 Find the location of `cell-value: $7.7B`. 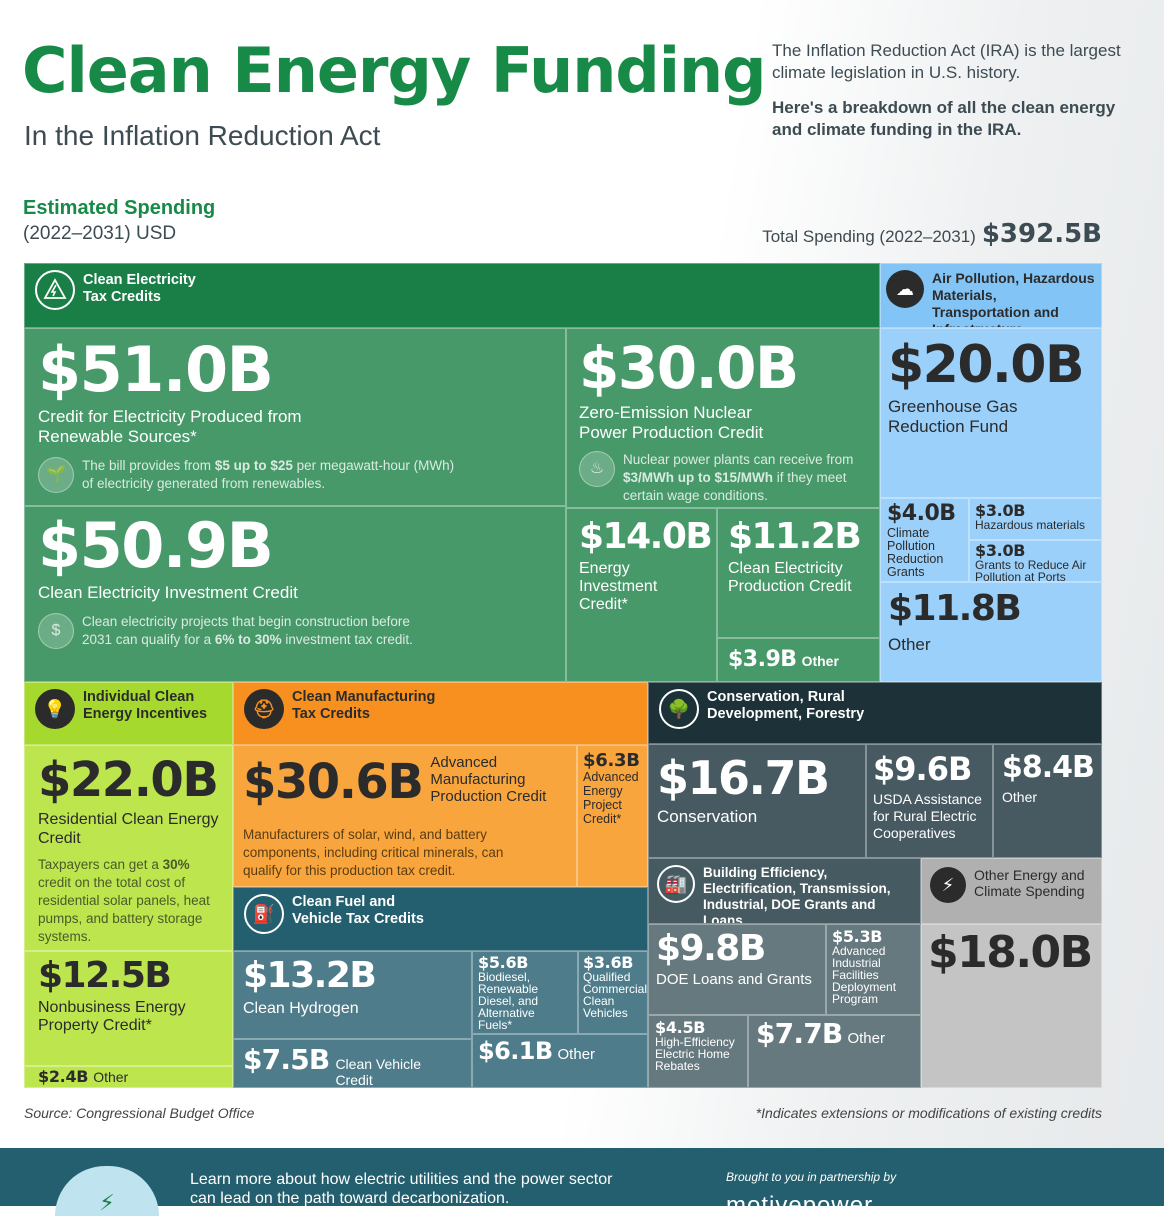

cell-value: $7.7B is located at coordinates (799, 1033).